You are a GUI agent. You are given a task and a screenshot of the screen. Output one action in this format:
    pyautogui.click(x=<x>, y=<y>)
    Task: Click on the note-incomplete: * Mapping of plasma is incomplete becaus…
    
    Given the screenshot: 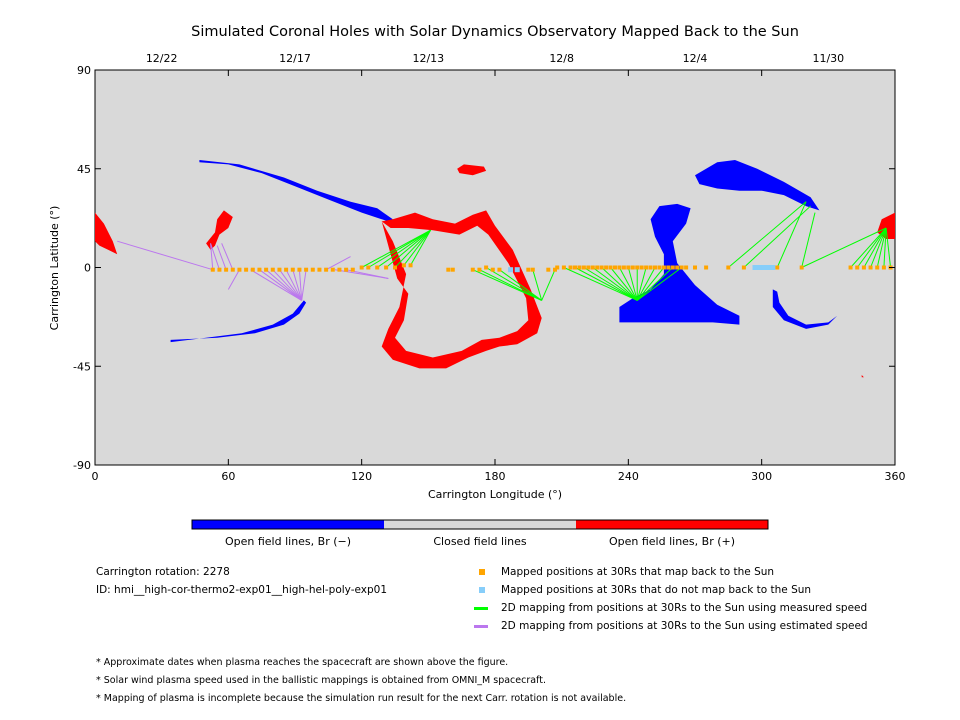 What is the action you would take?
    pyautogui.click(x=361, y=698)
    